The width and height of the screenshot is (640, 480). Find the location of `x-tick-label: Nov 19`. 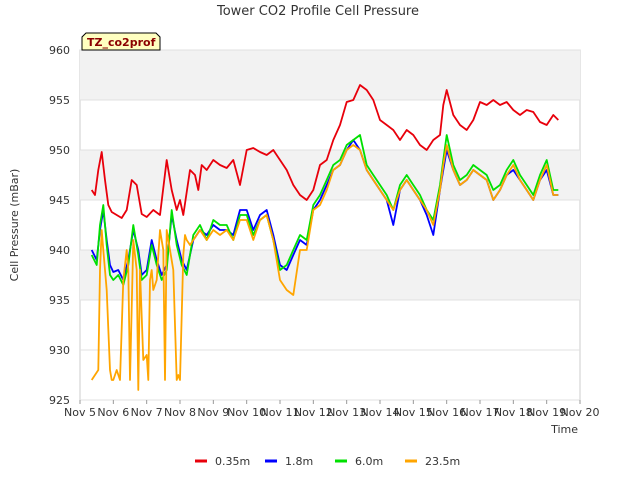

x-tick-label: Nov 19 is located at coordinates (546, 412).